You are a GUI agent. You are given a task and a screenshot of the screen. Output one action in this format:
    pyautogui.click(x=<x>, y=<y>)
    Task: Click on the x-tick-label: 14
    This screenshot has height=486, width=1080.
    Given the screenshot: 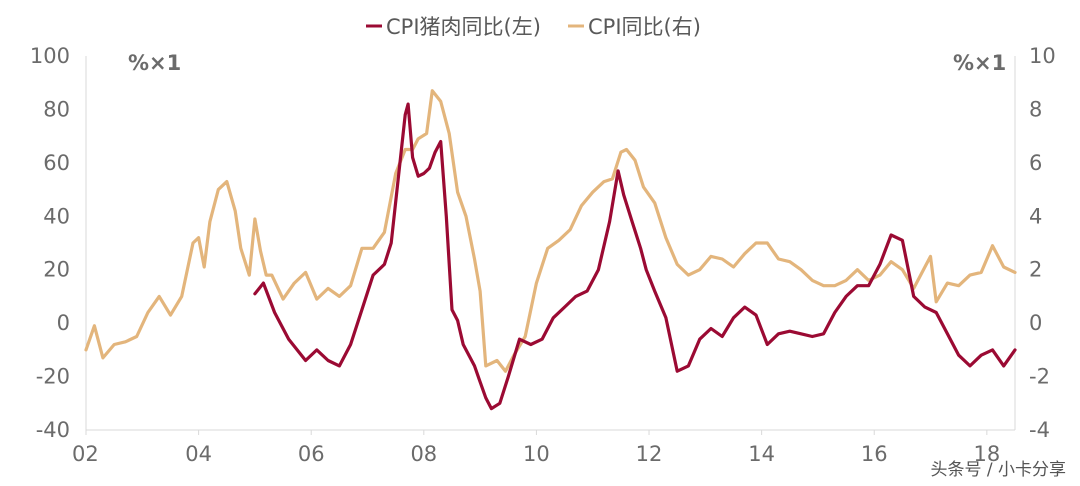 What is the action you would take?
    pyautogui.click(x=761, y=454)
    